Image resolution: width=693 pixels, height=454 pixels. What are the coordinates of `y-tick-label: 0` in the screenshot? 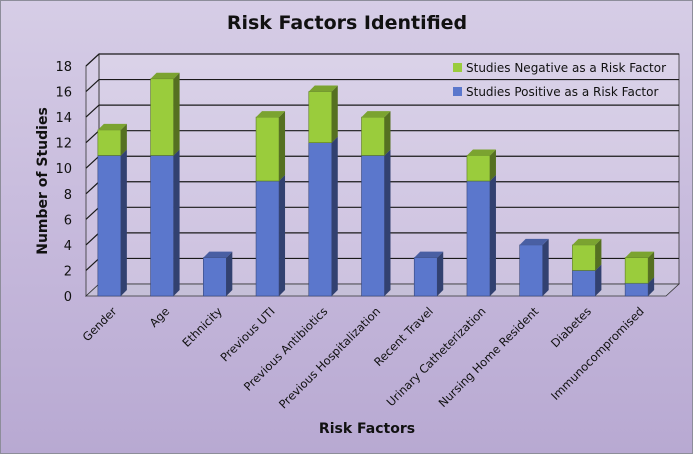 It's located at (68, 297).